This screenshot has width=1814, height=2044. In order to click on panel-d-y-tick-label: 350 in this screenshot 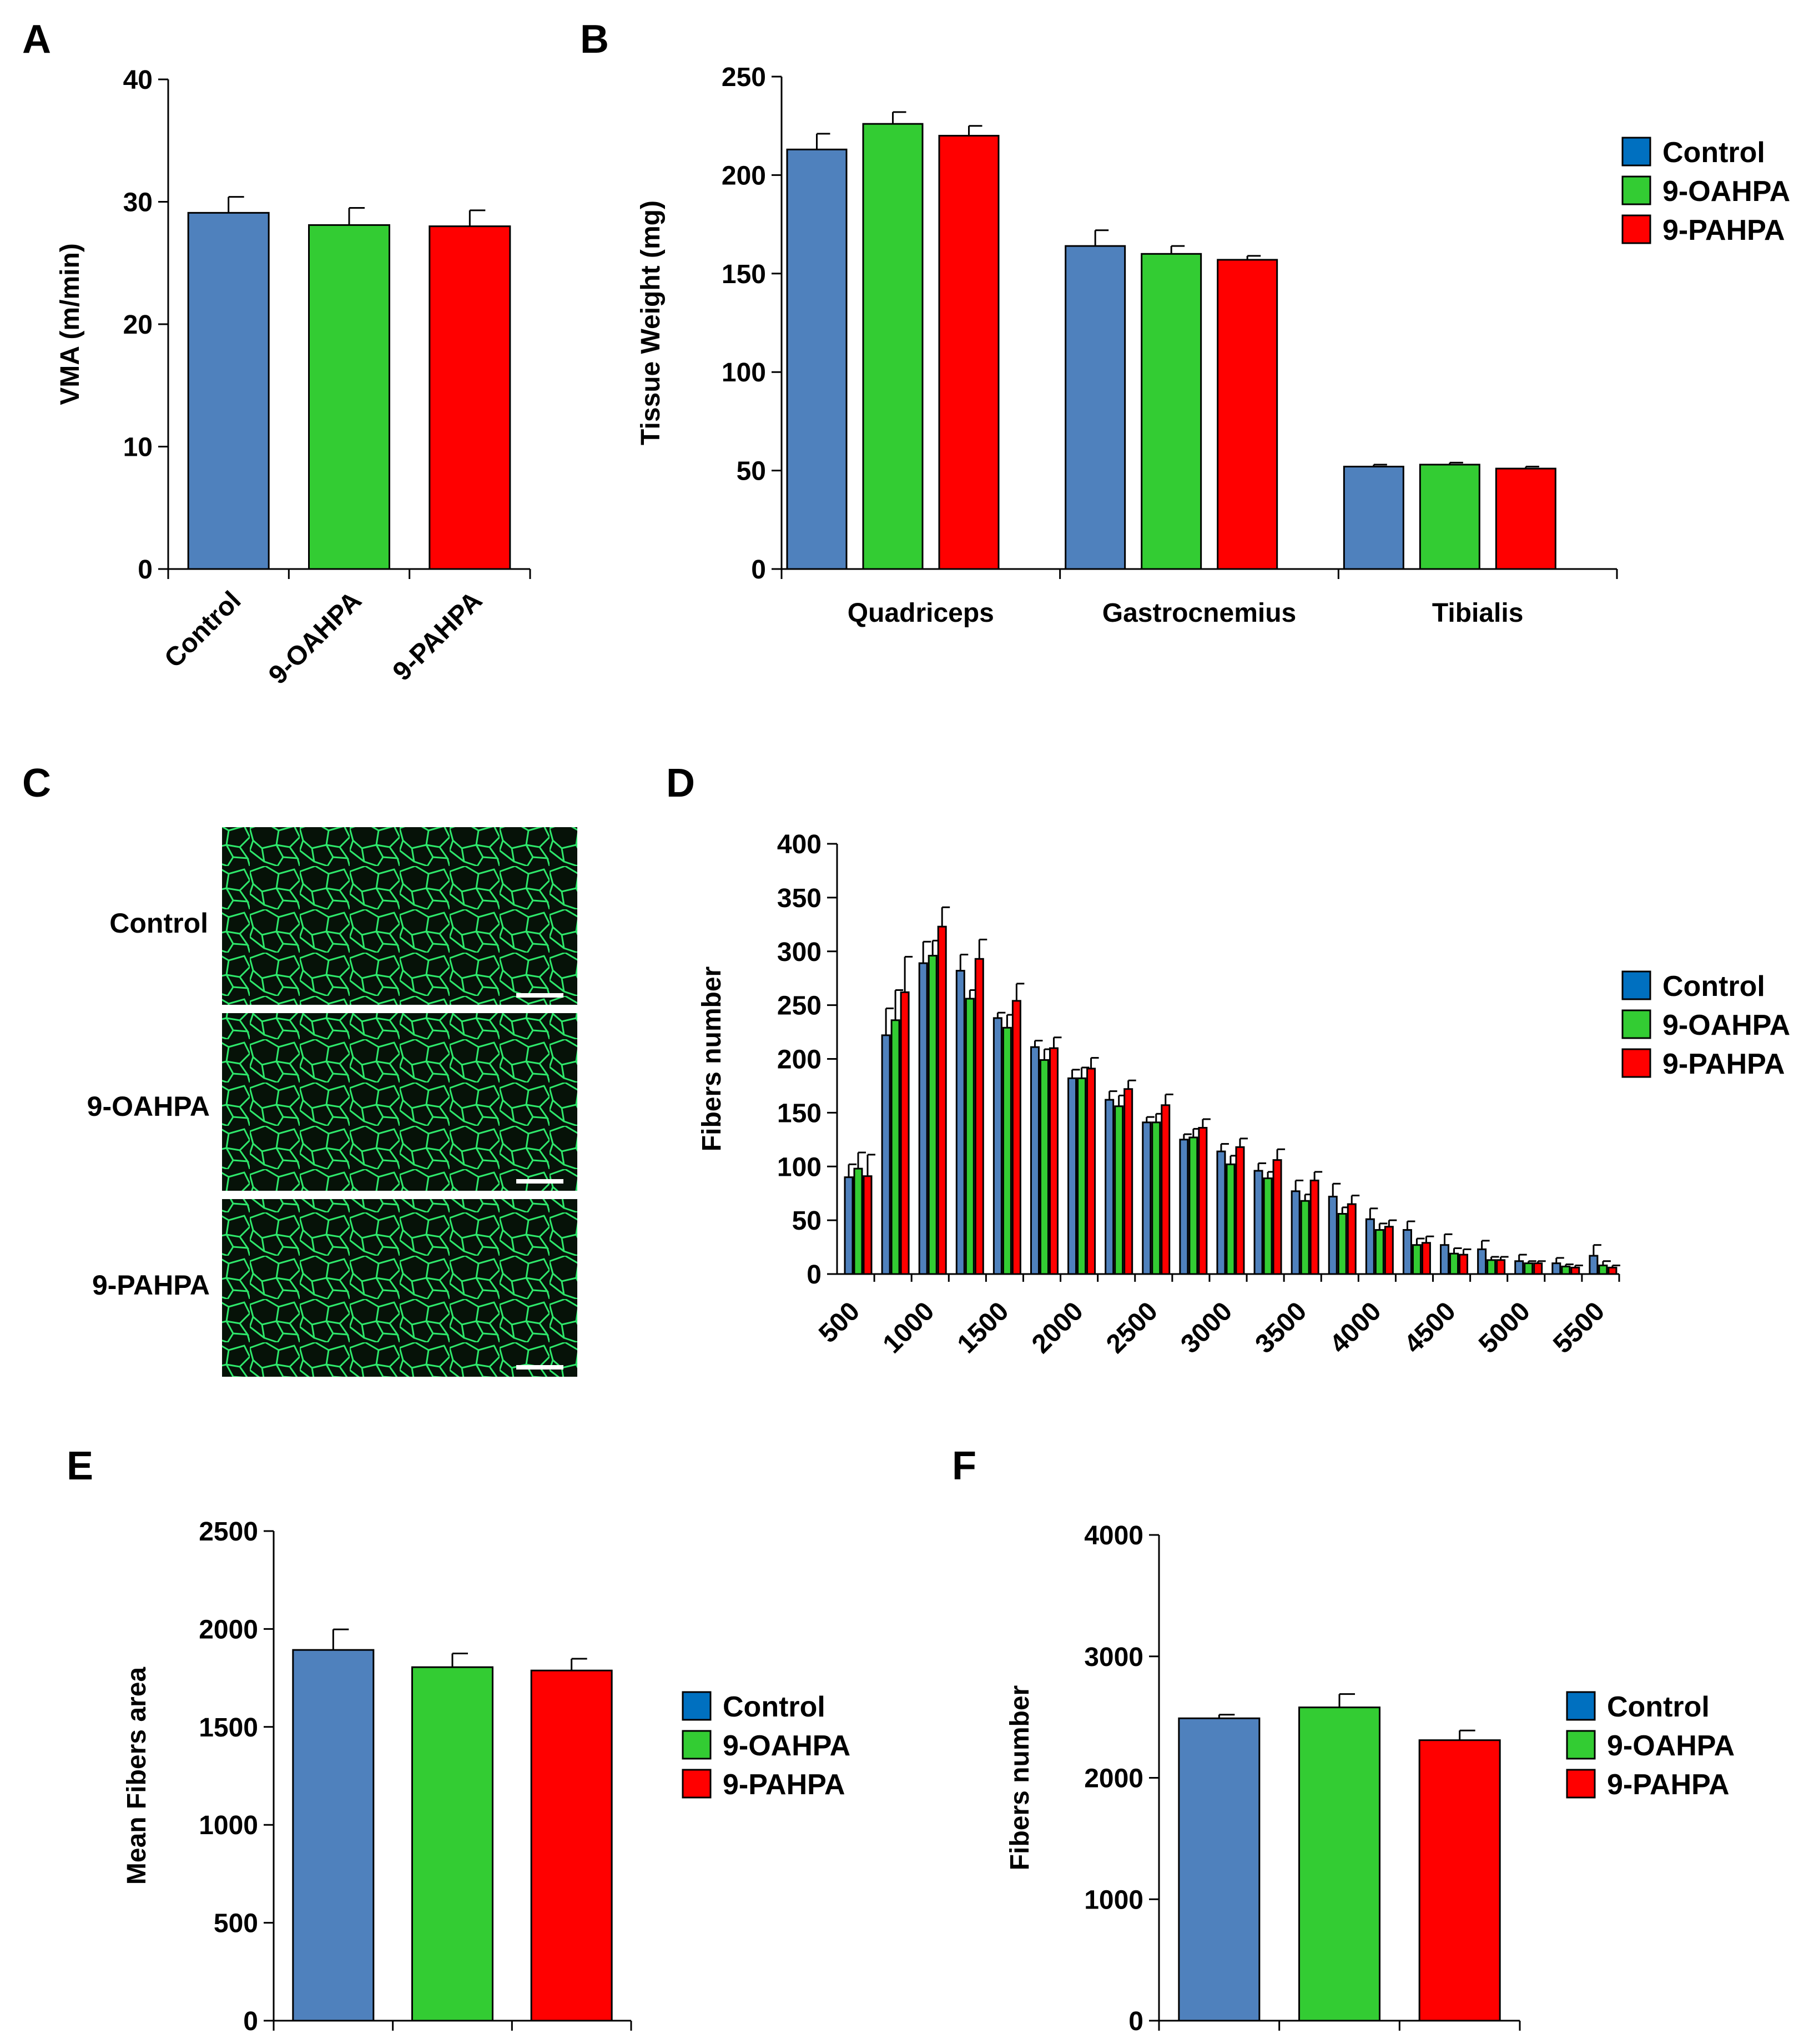, I will do `click(799, 898)`.